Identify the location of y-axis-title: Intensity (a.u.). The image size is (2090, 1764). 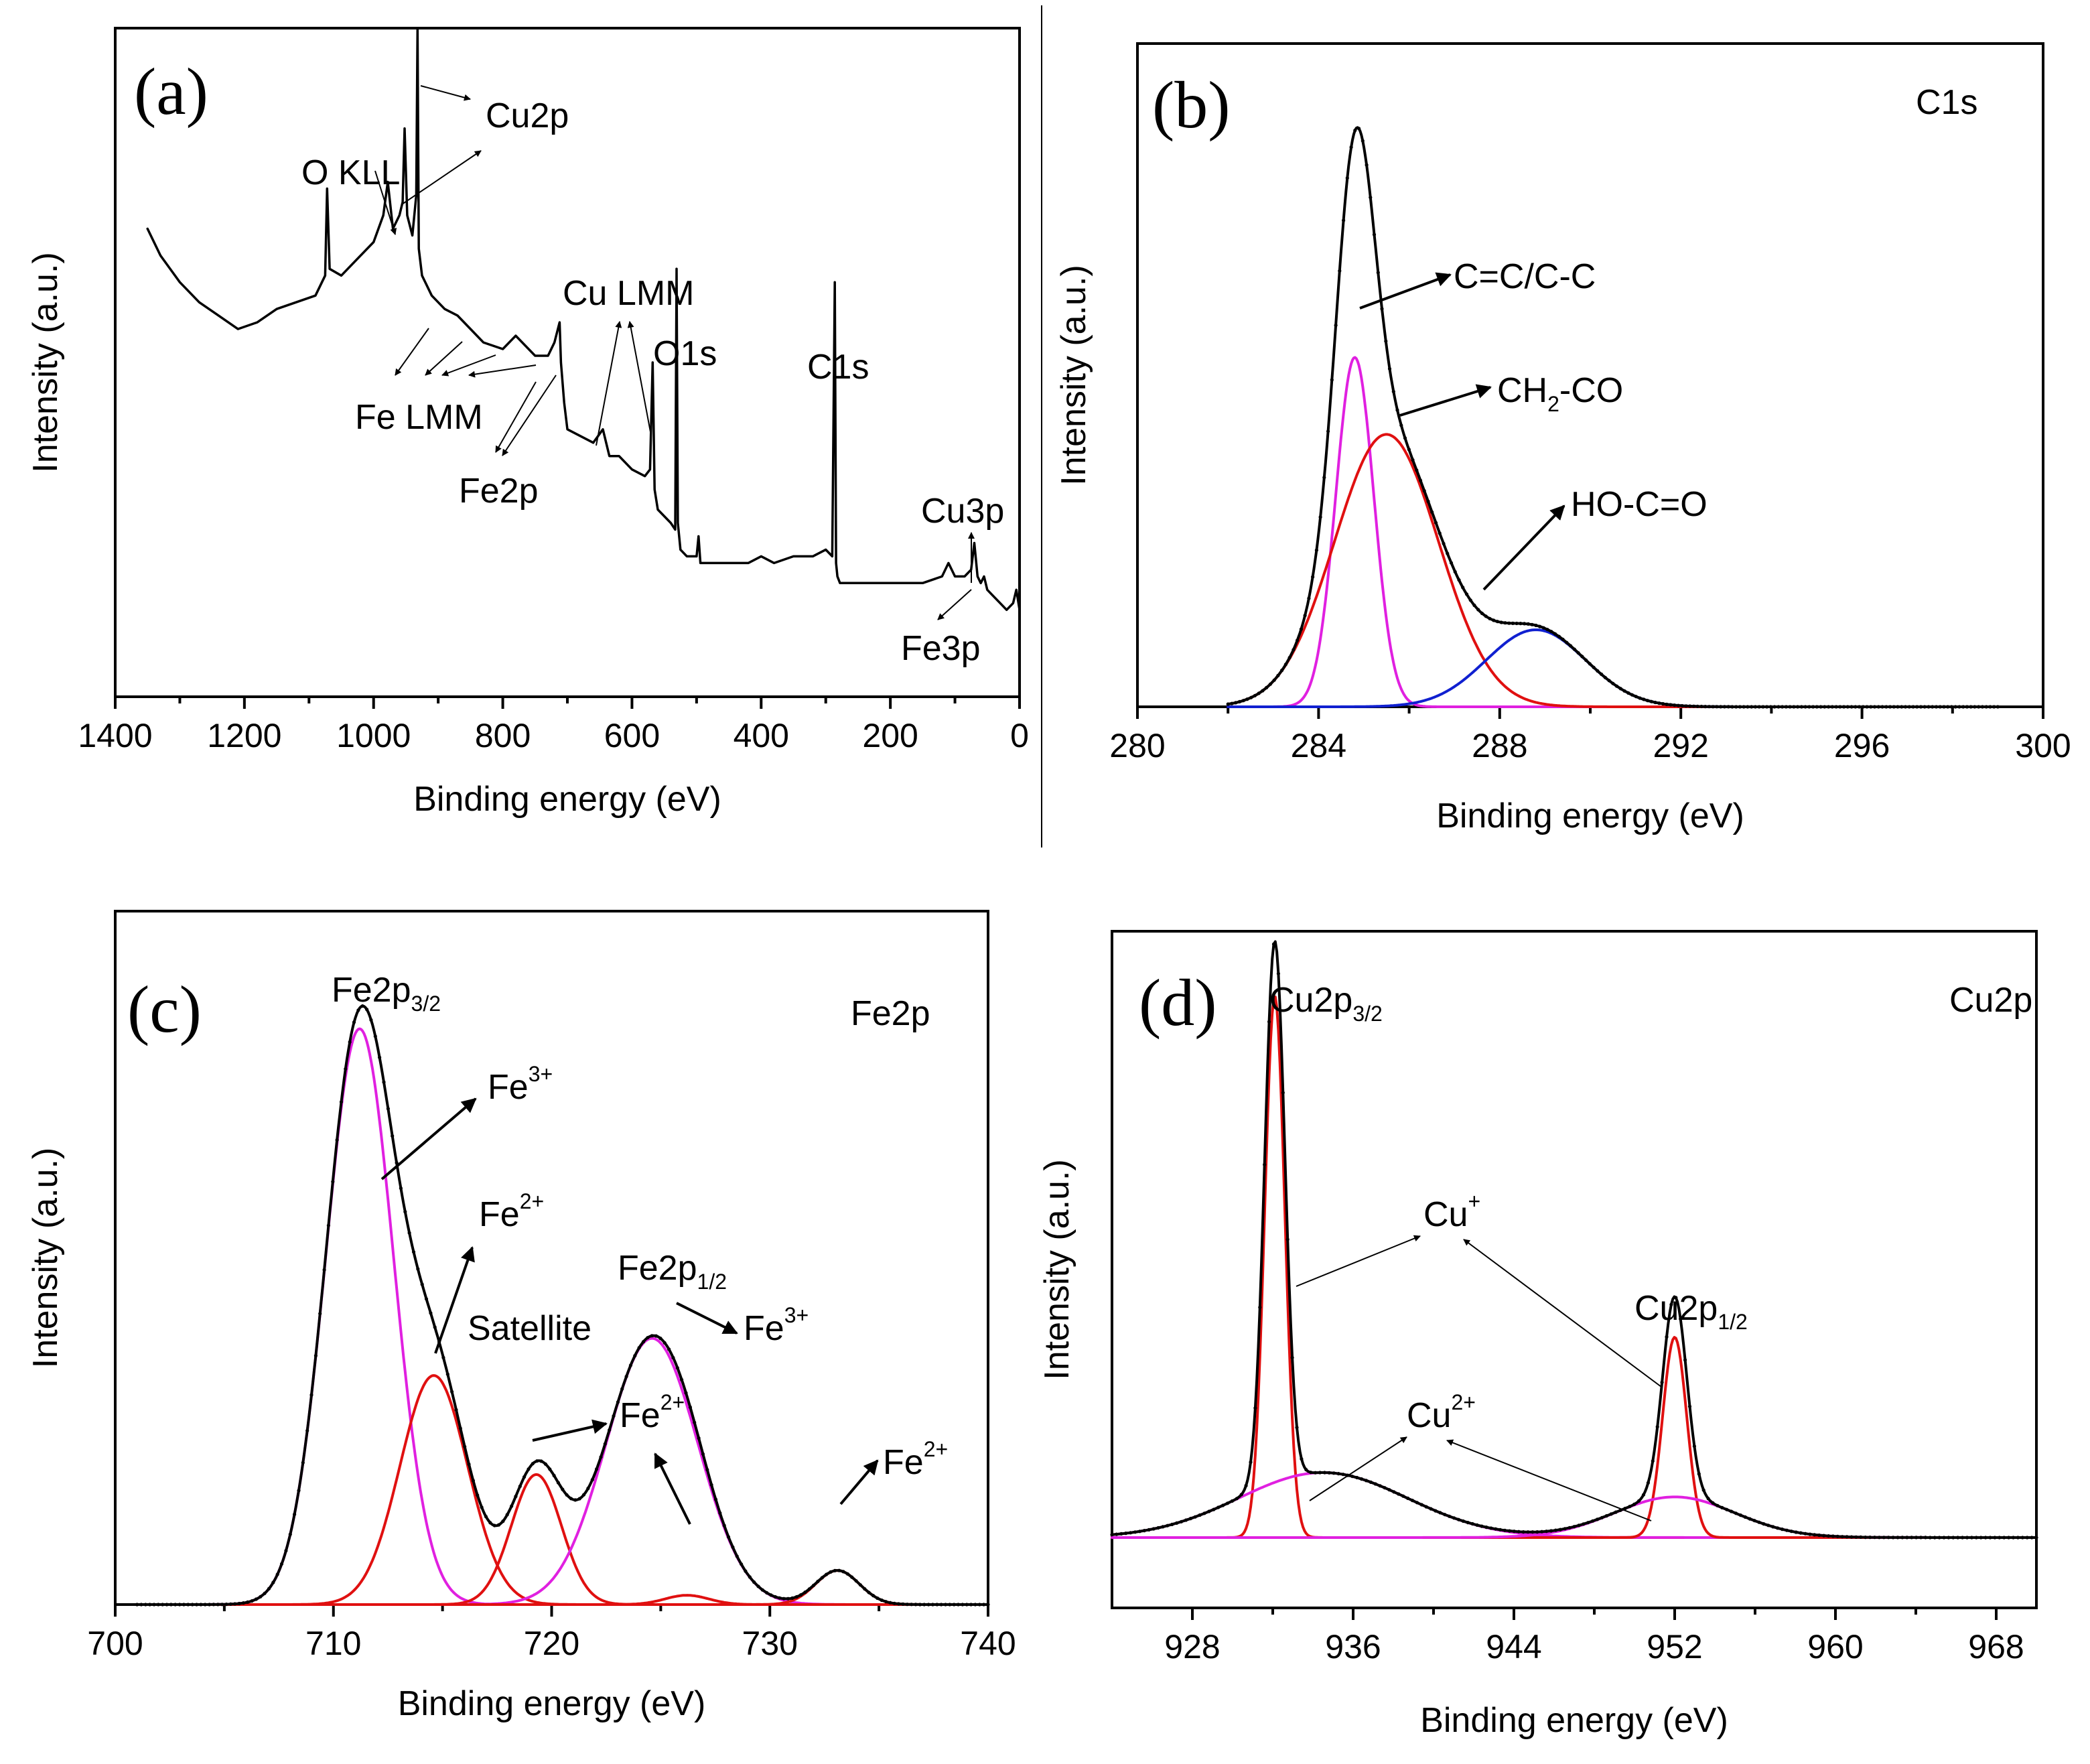
(45, 1258).